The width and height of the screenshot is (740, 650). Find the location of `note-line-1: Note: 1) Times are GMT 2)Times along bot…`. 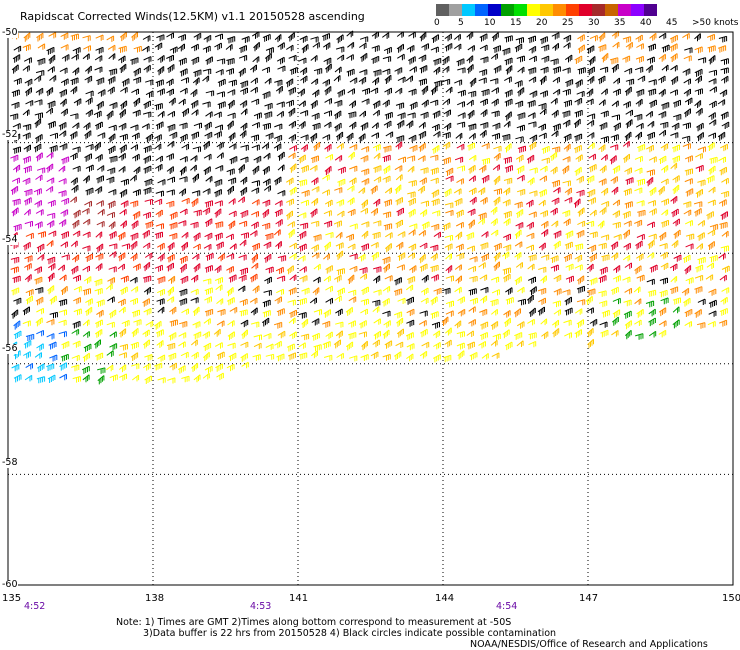

note-line-1: Note: 1) Times are GMT 2)Times along bot… is located at coordinates (314, 622).